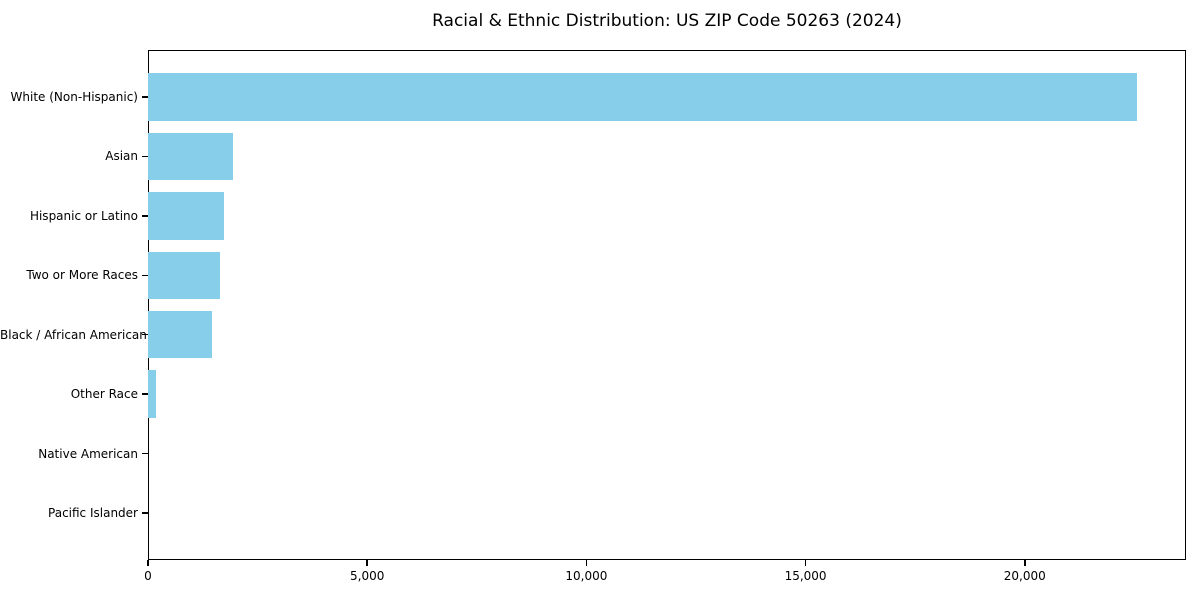 This screenshot has width=1200, height=600. I want to click on x-tick-label: 5,000, so click(367, 576).